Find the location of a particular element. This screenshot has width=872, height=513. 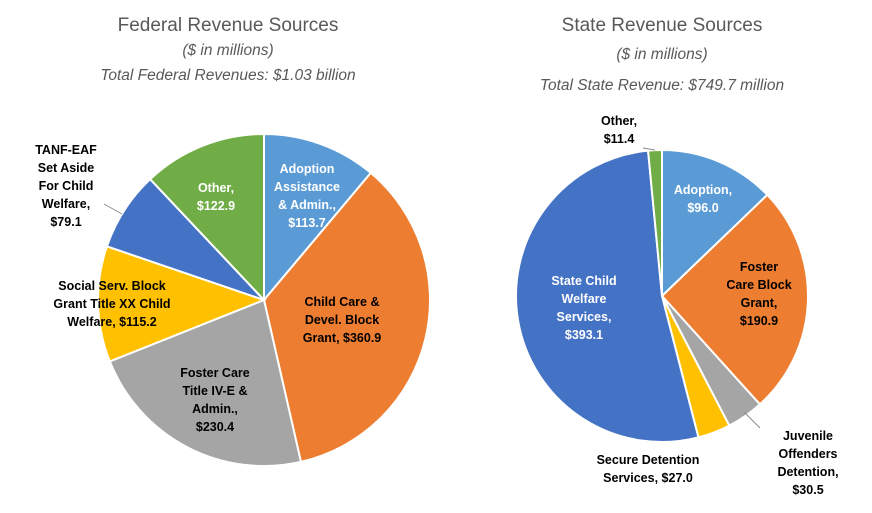

federal-slice-label-4-line-1: Set Aside is located at coordinates (66, 168).